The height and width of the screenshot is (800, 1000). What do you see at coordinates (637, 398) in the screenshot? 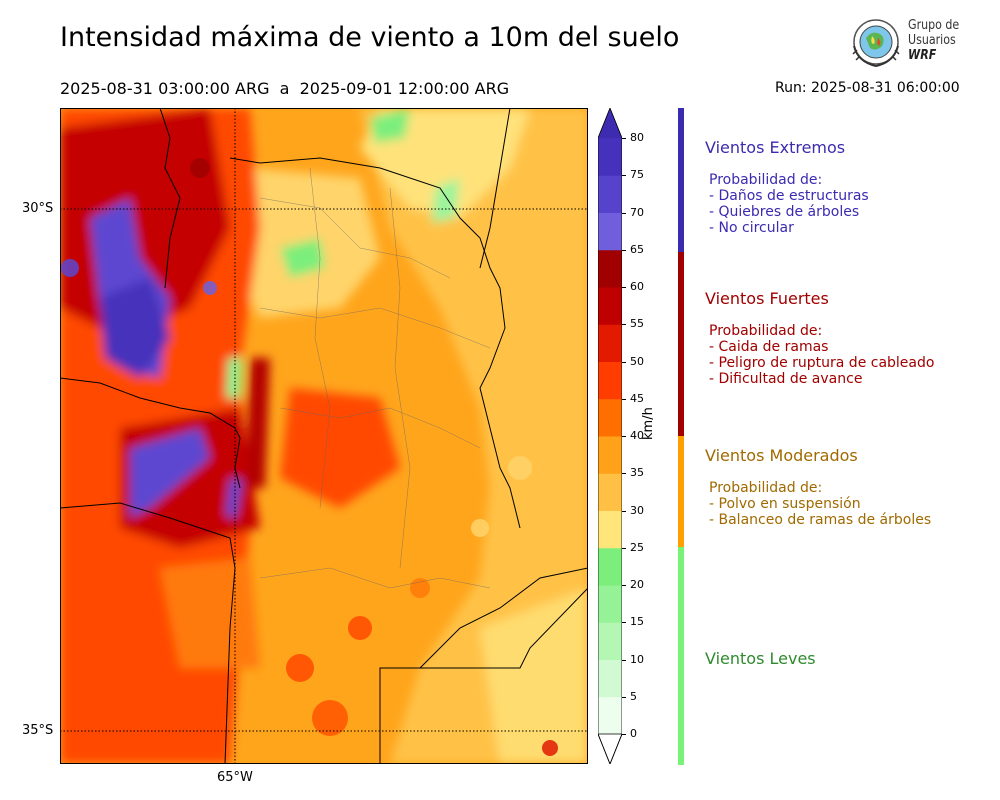
I see `colorbar-tick-label: 45` at bounding box center [637, 398].